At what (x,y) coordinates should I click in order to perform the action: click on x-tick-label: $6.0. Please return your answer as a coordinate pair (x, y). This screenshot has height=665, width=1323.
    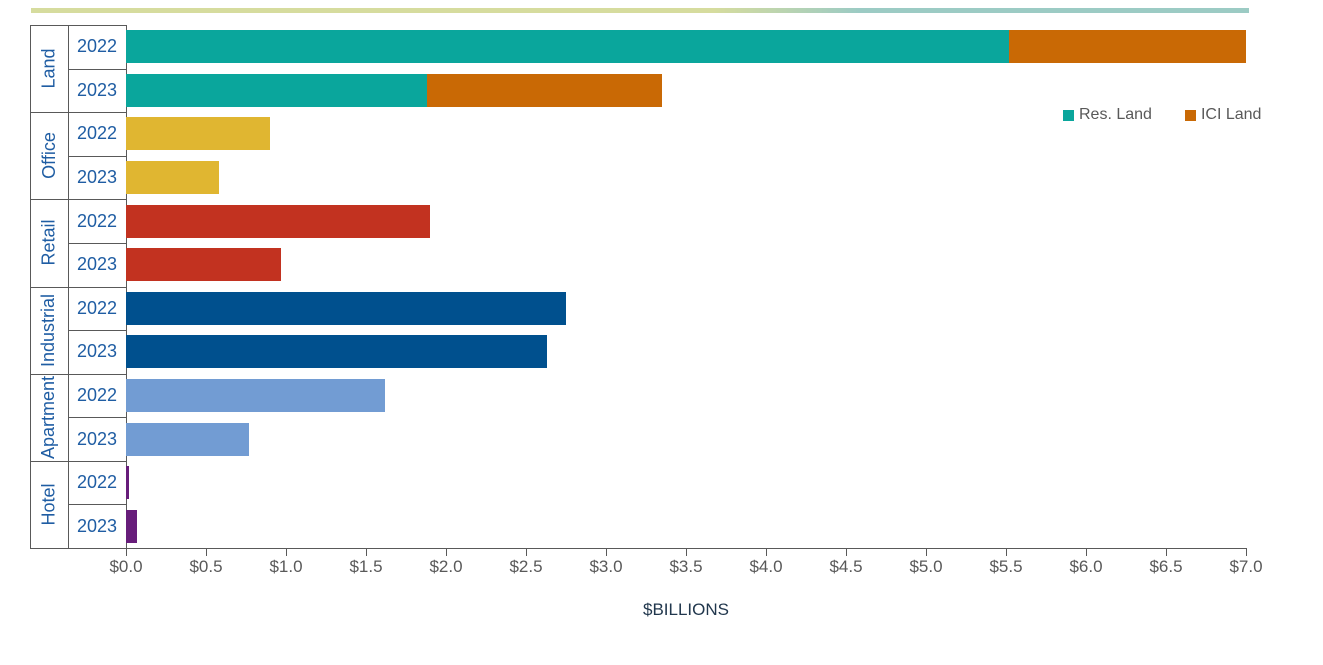
    Looking at the image, I should click on (1086, 566).